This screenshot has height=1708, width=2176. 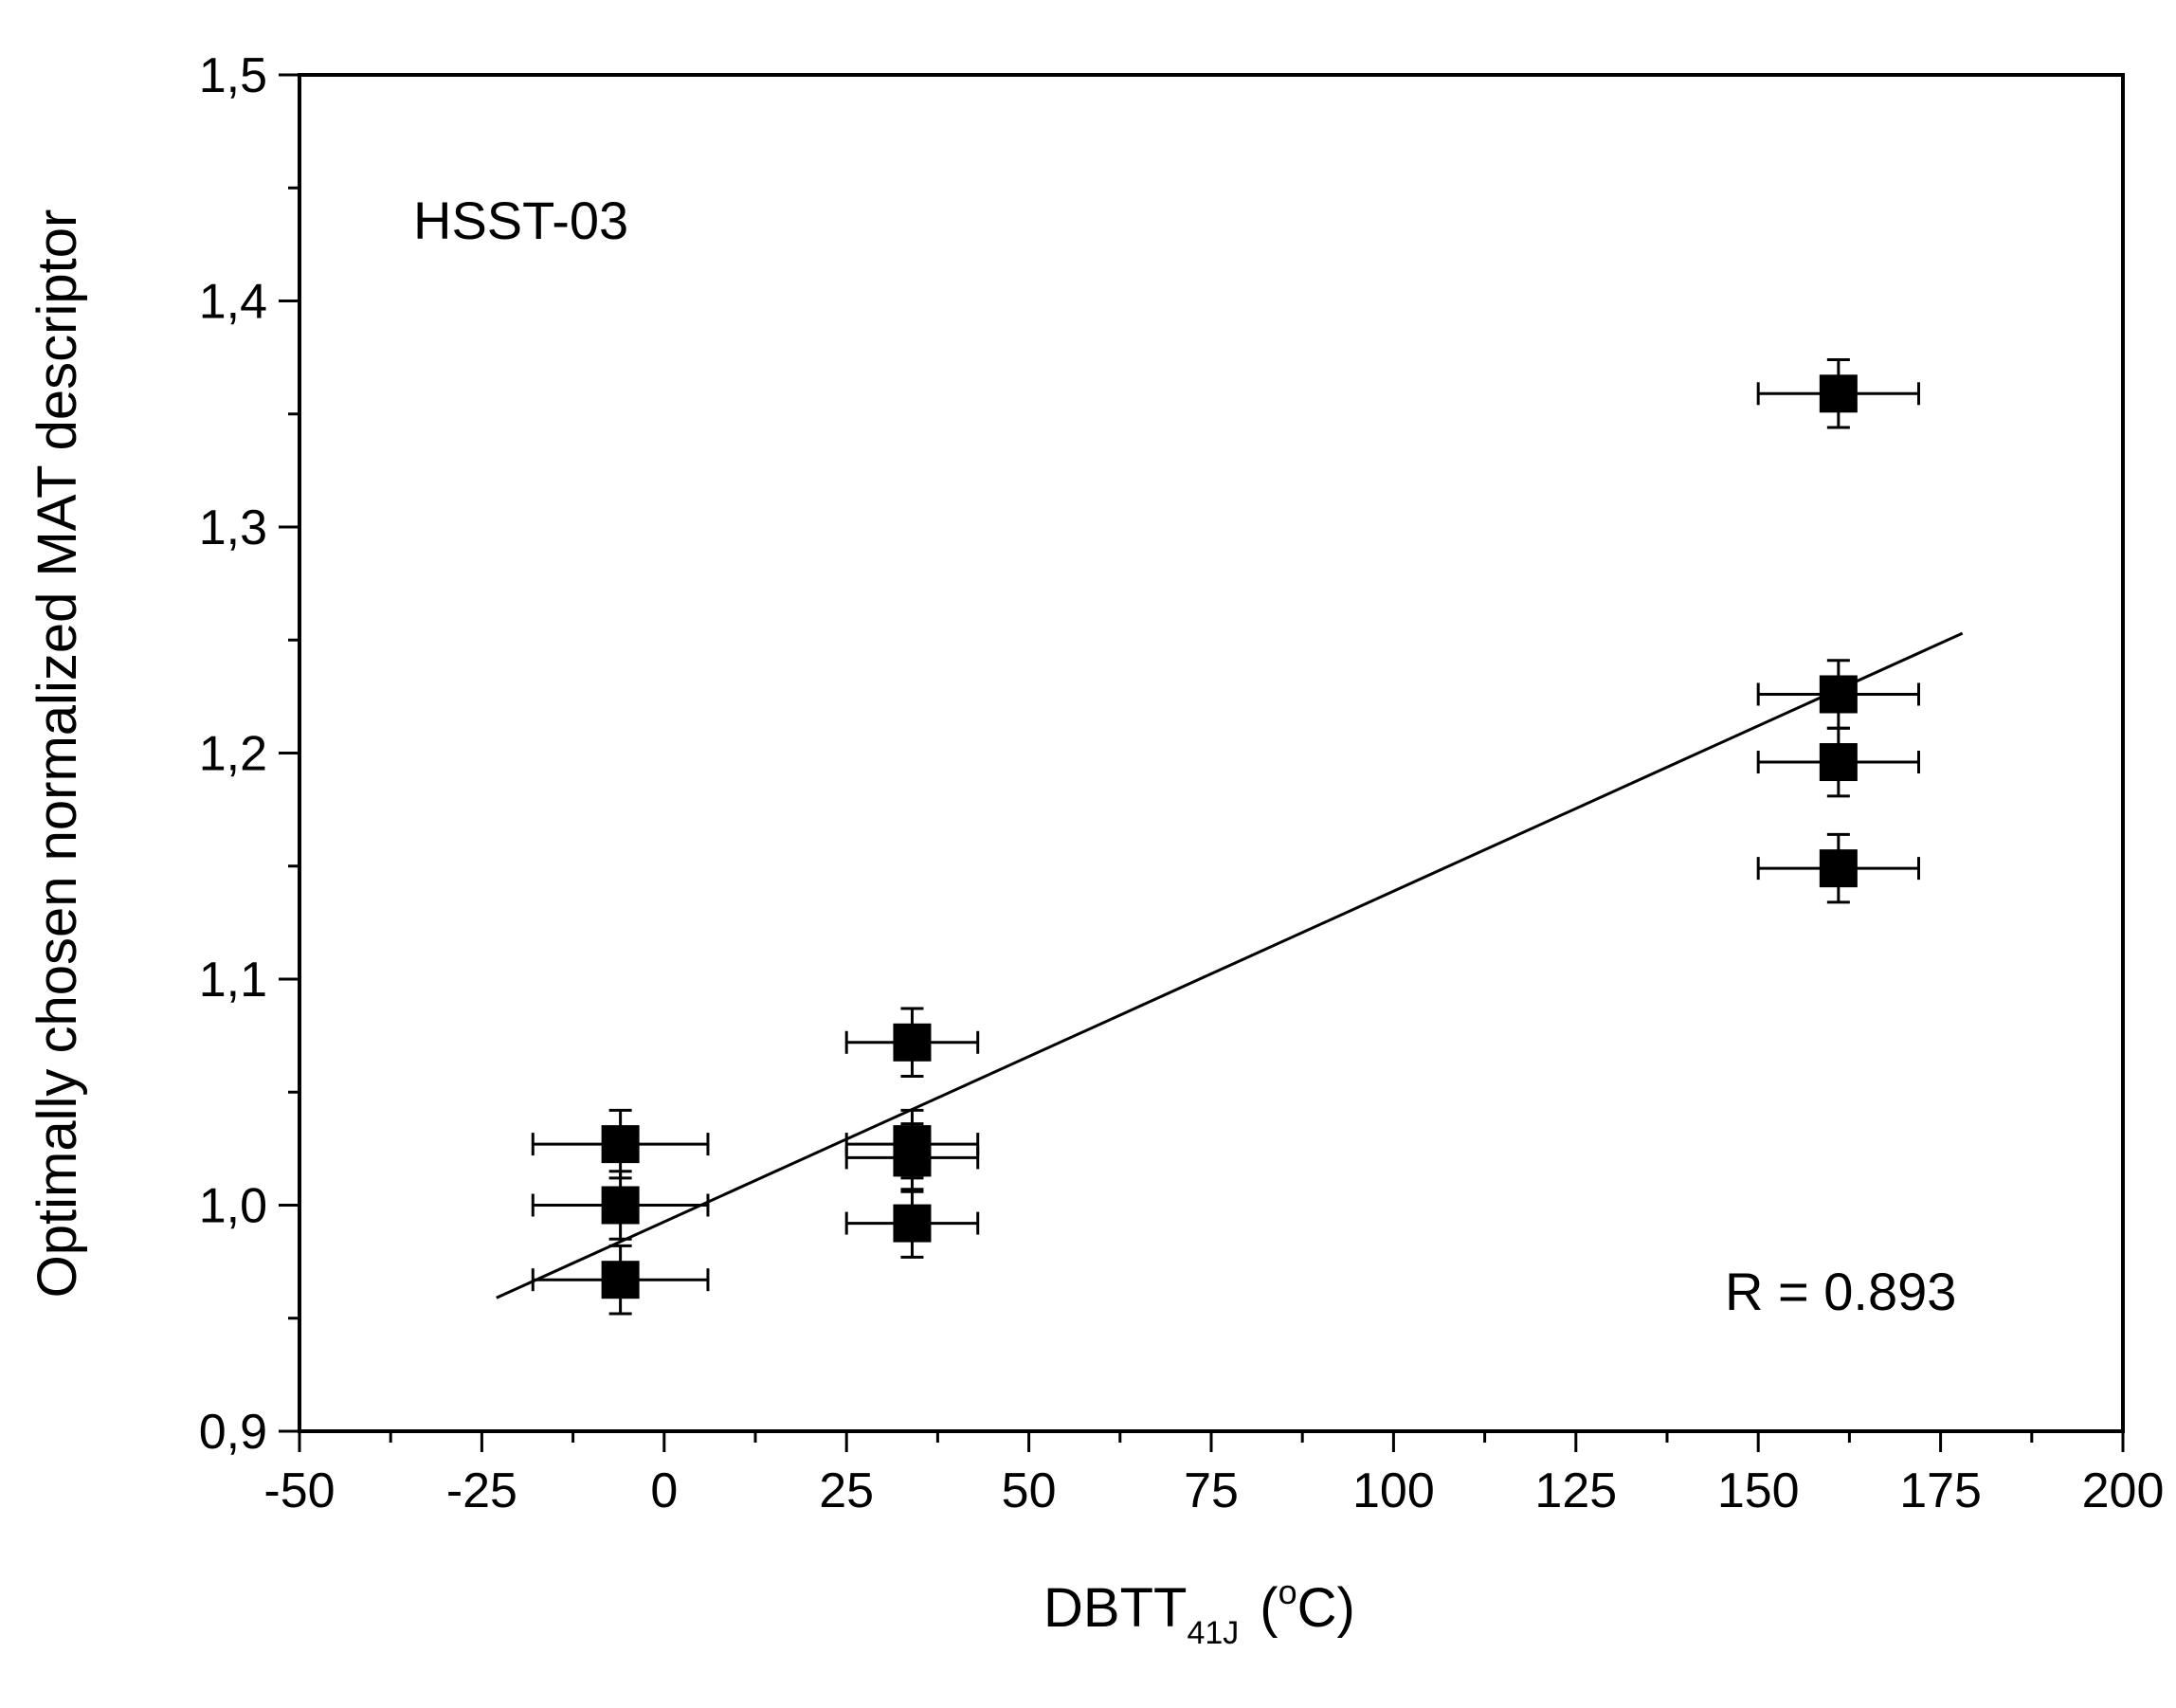 What do you see at coordinates (1840, 1291) in the screenshot?
I see `correlation-label: R = 0.893` at bounding box center [1840, 1291].